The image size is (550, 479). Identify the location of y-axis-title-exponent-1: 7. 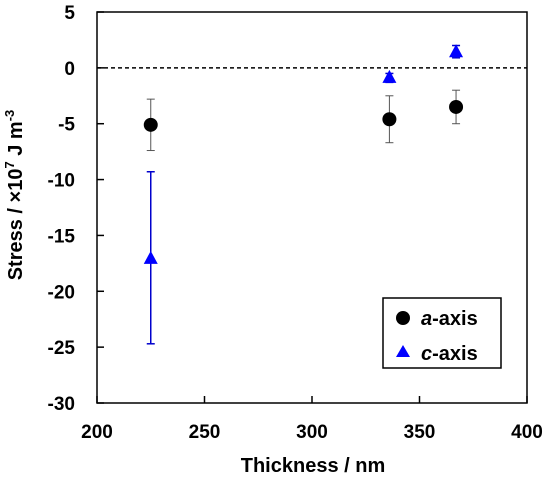
(9, 164).